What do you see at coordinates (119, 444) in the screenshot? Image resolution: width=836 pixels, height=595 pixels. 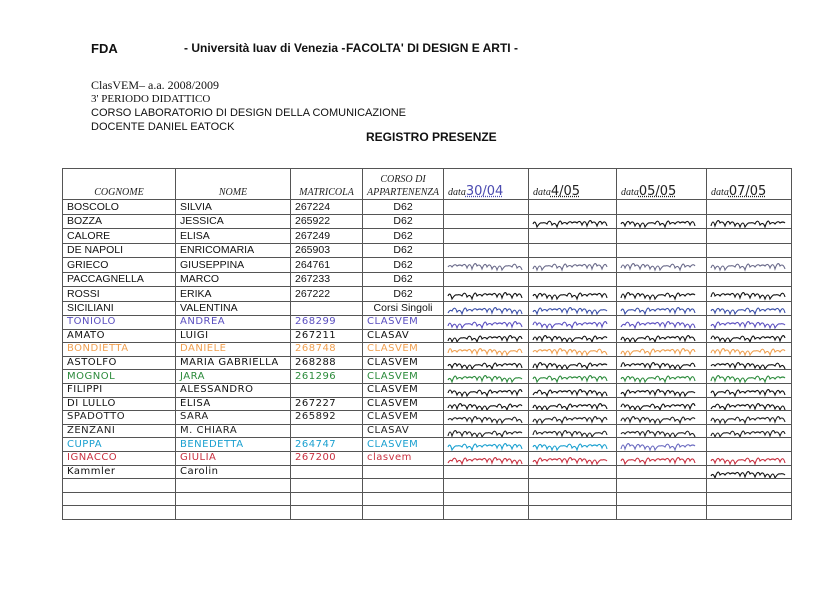 I see `cell-cognome: CUPPA` at bounding box center [119, 444].